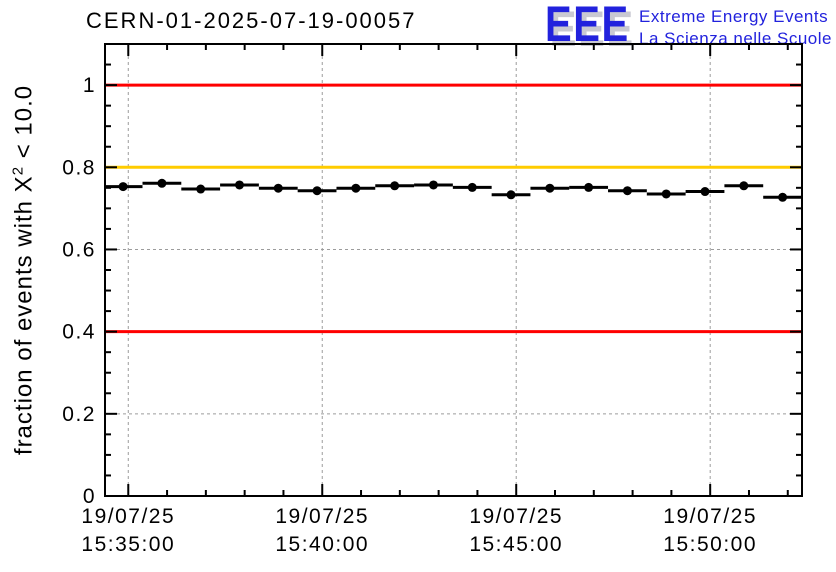 This screenshot has height=572, width=836. I want to click on y-tick-label: 0.2, so click(79, 414).